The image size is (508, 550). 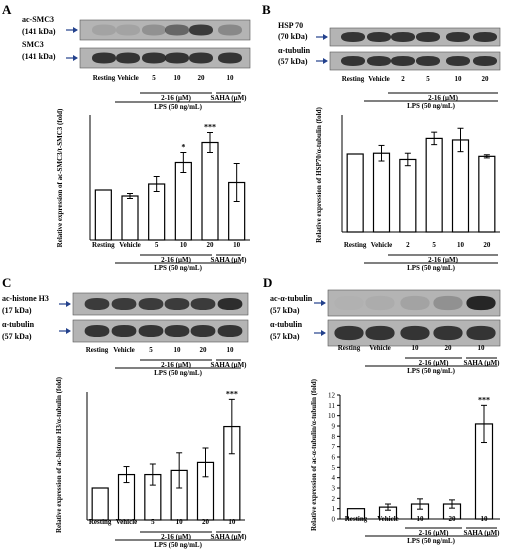 What do you see at coordinates (39, 56) in the screenshot?
I see `panel-a-blot-label: (141 kDa)` at bounding box center [39, 56].